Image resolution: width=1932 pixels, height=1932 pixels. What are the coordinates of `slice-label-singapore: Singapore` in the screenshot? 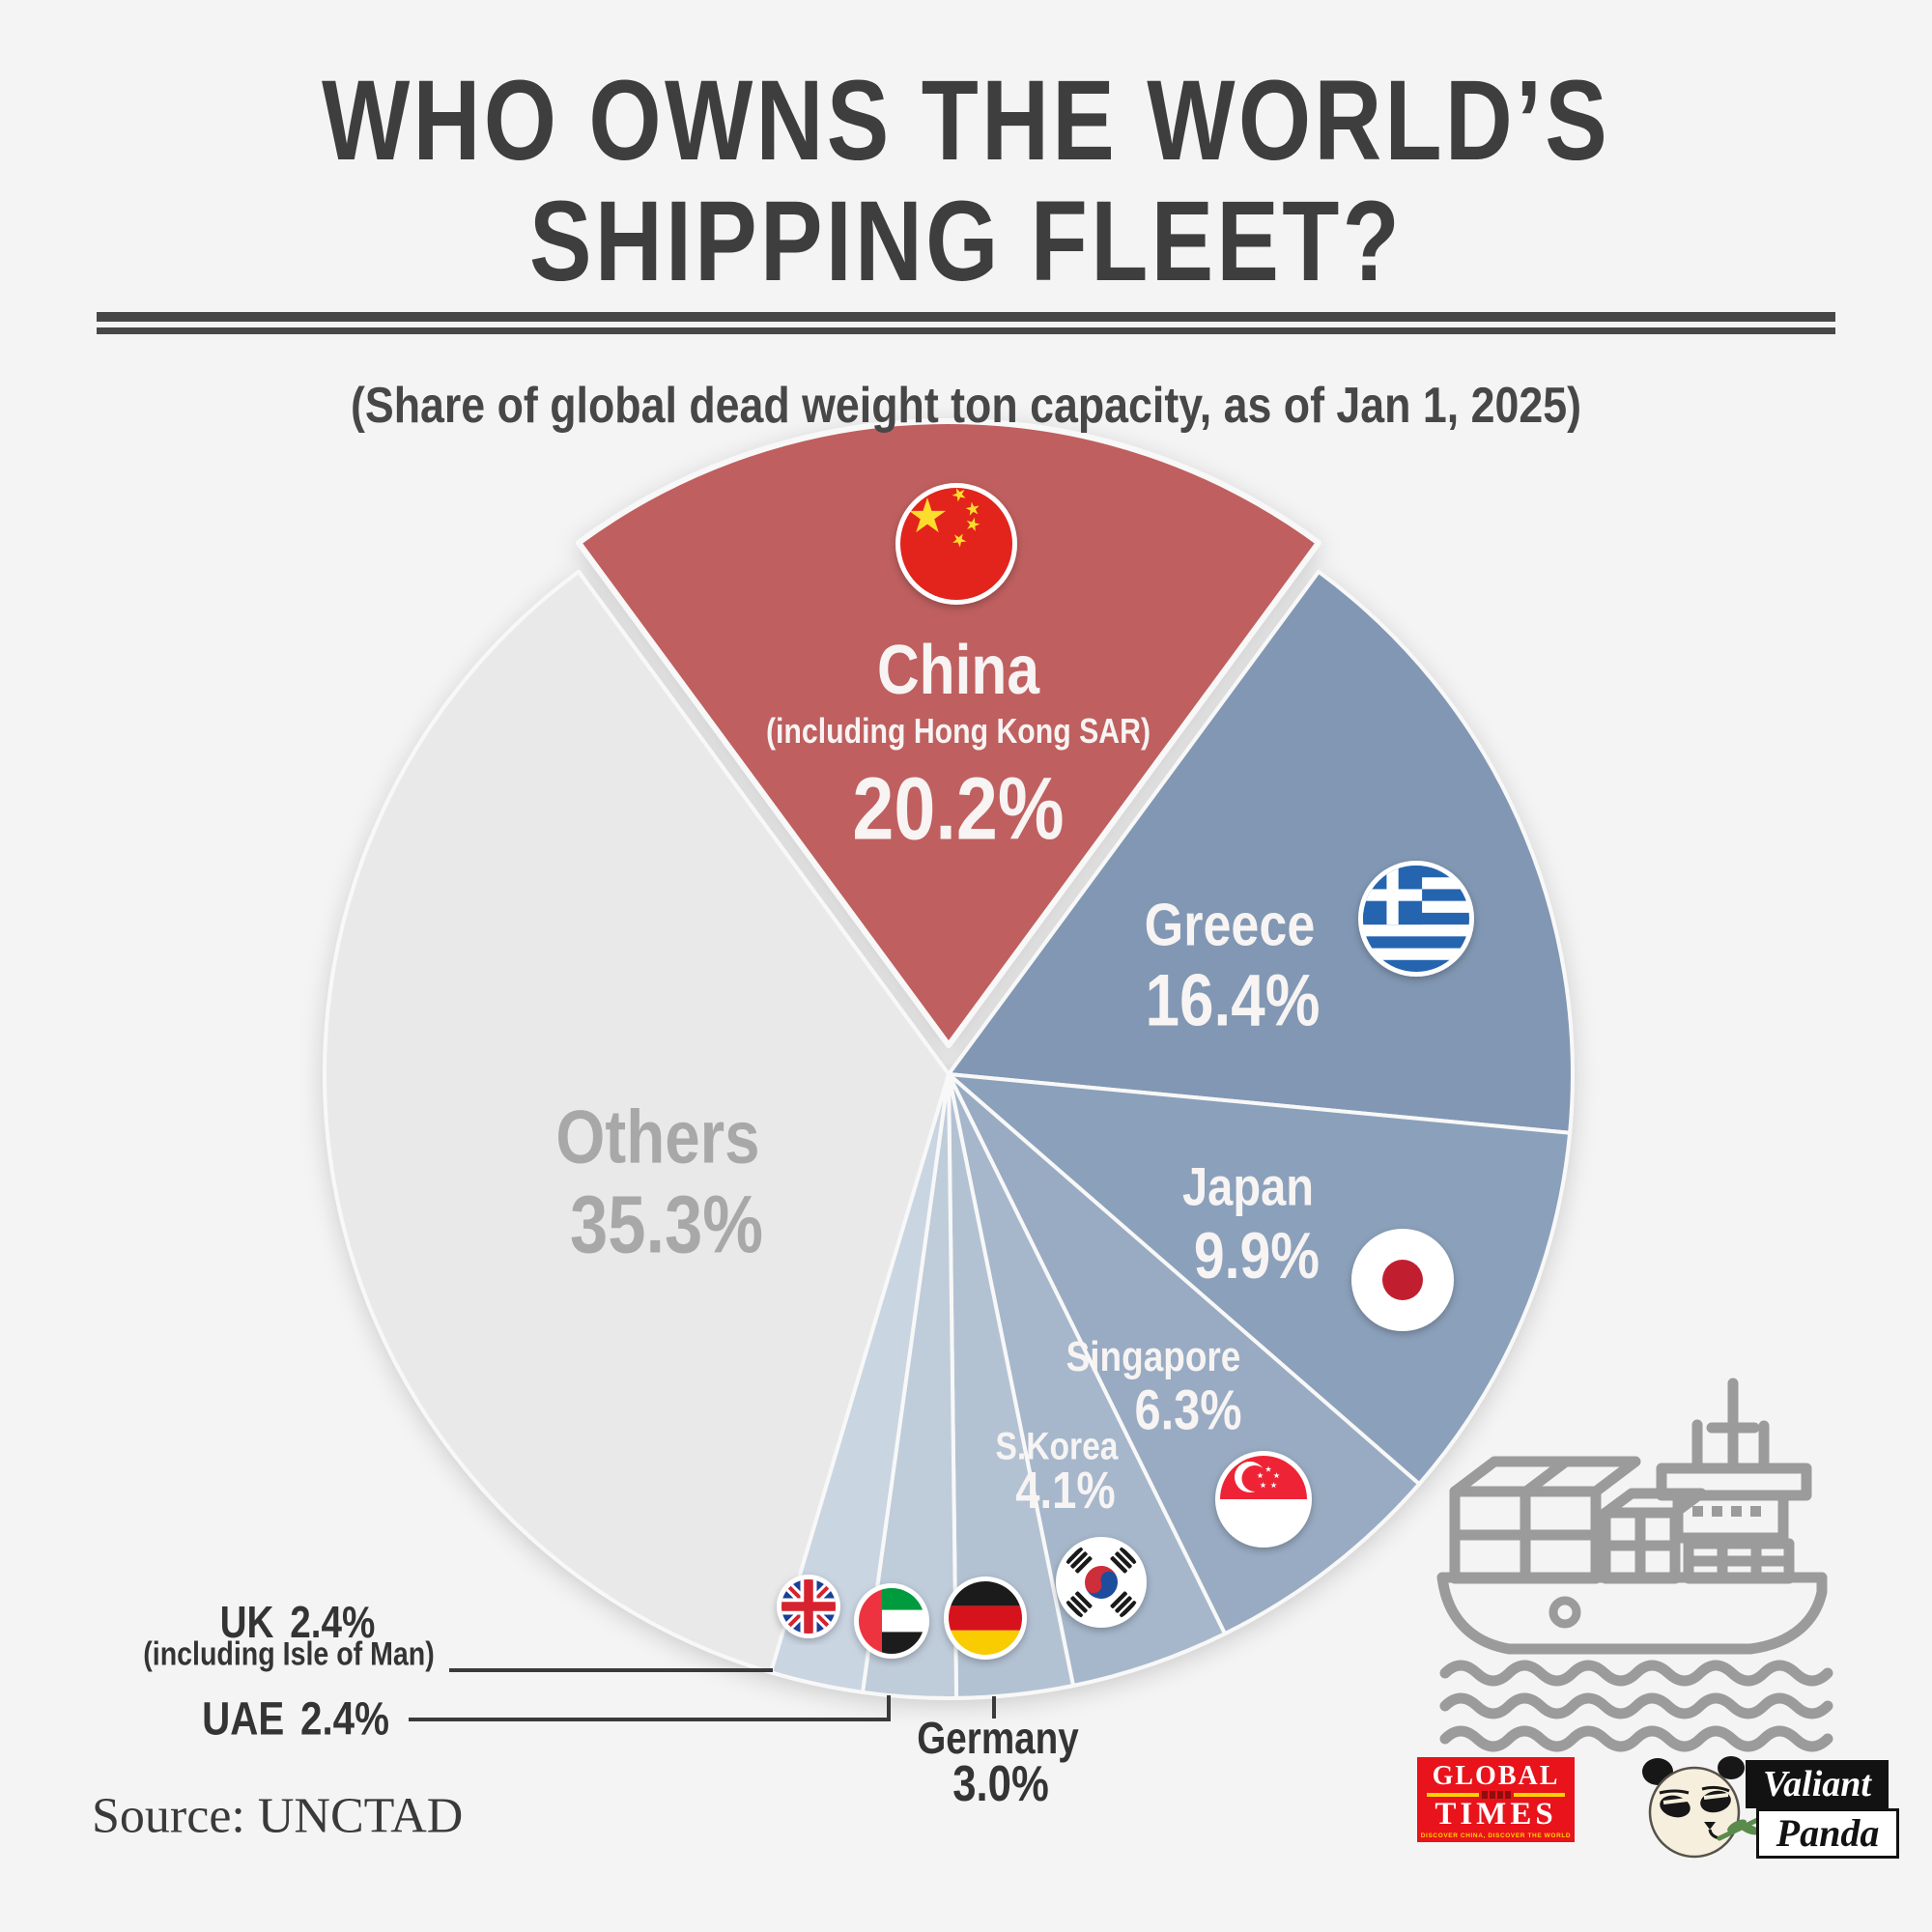 It's located at (1153, 1356).